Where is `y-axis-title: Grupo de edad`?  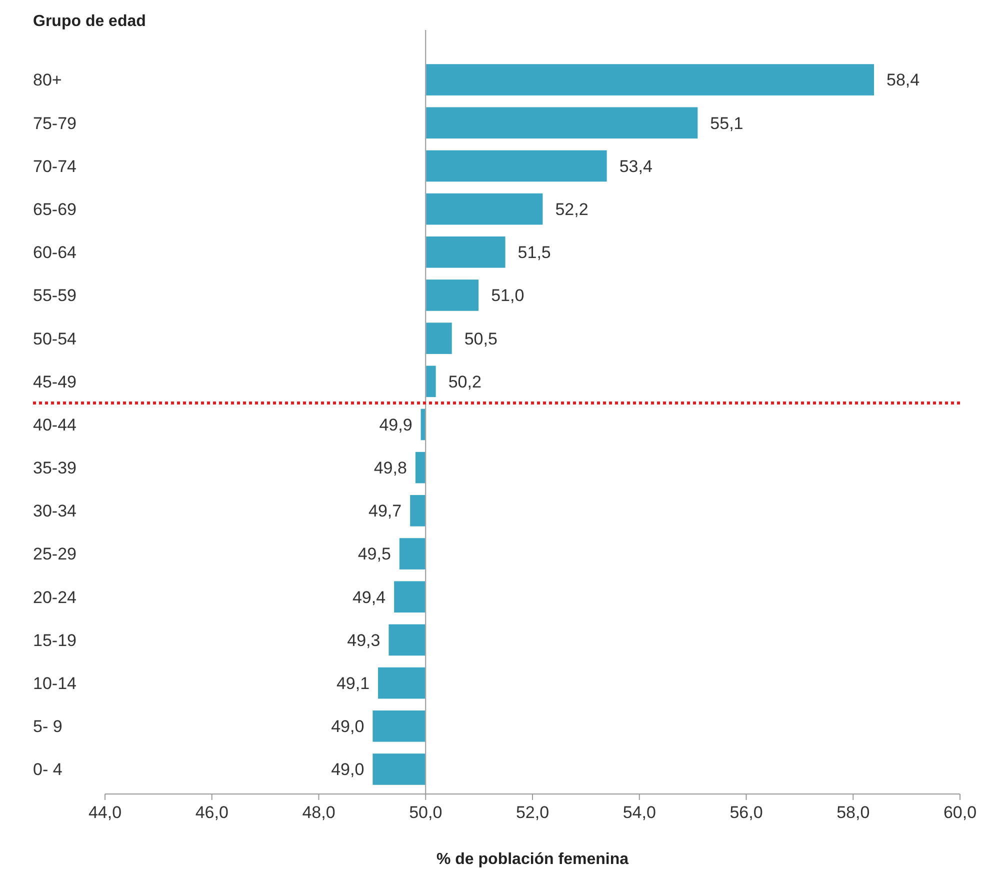
y-axis-title: Grupo de edad is located at coordinates (89, 21).